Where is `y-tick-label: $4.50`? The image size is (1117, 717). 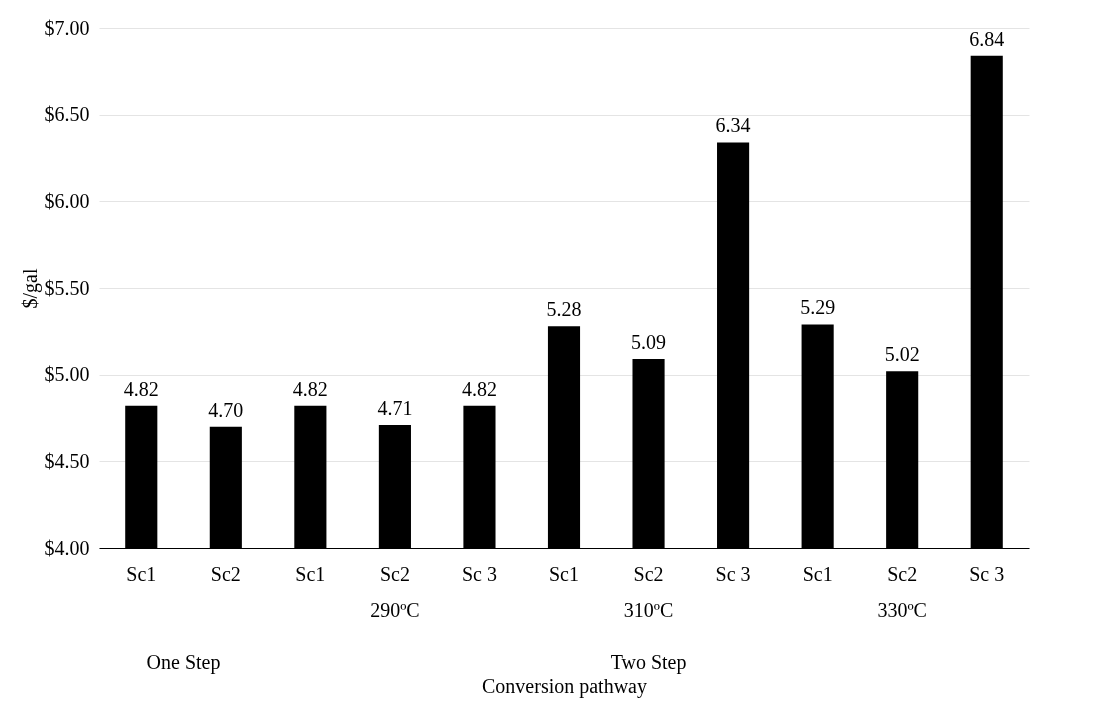 y-tick-label: $4.50 is located at coordinates (67, 460).